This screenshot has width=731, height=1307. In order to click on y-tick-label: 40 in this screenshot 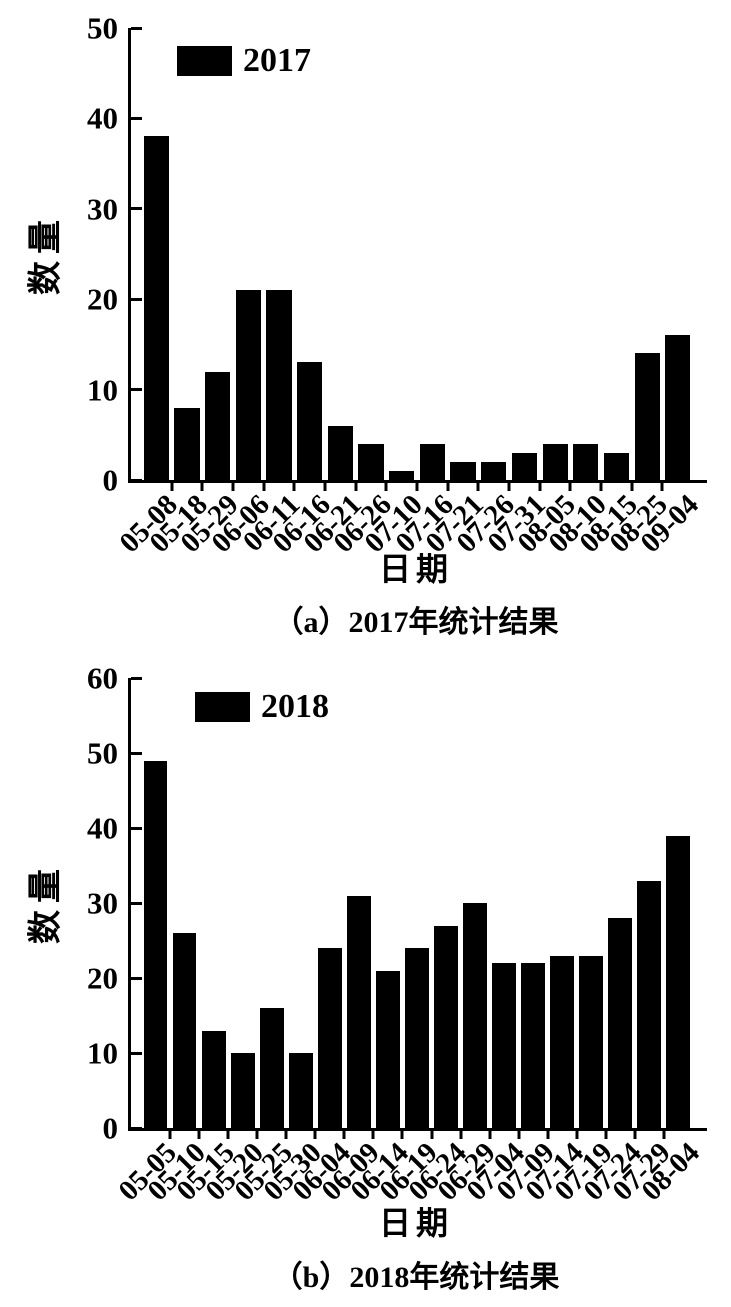, I will do `click(102, 118)`.